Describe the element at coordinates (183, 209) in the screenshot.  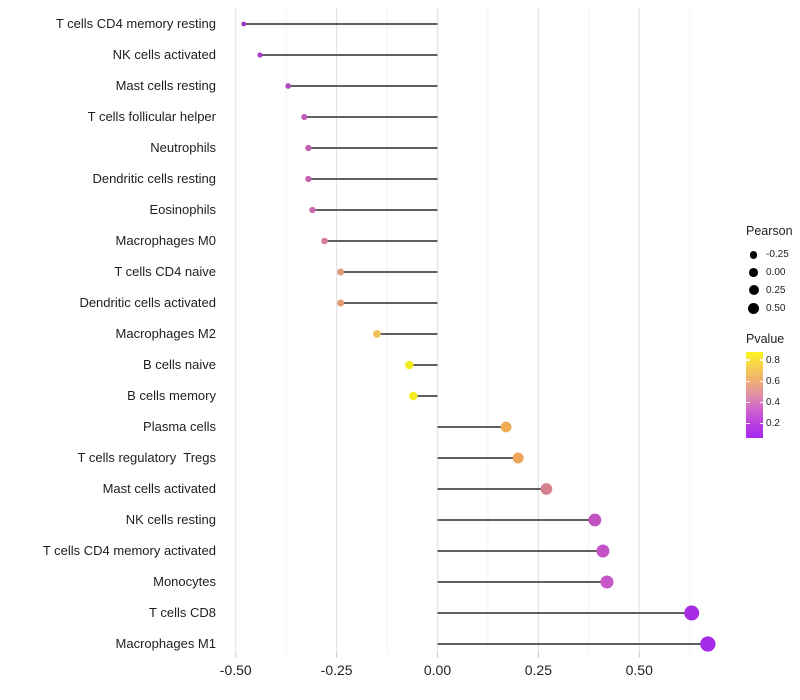
I see `y-axis-label: Eosinophils` at that location.